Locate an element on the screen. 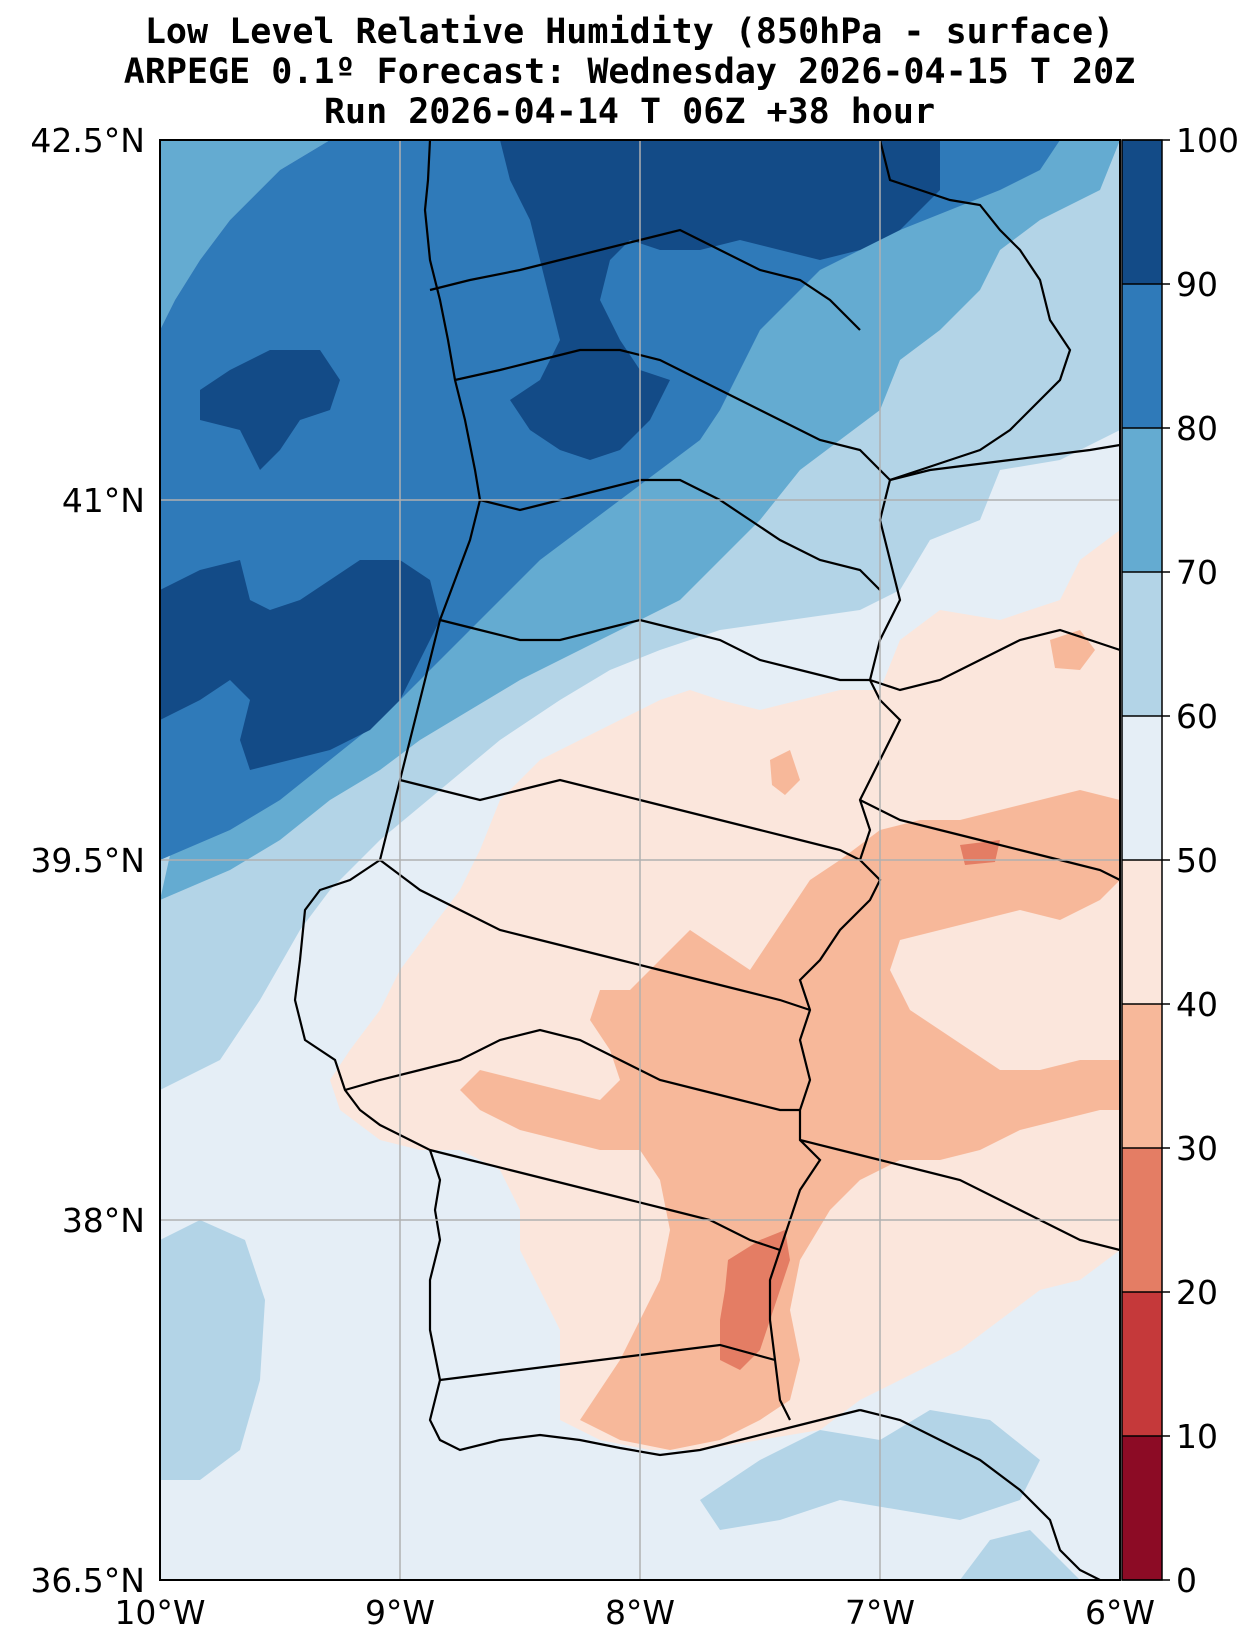 The width and height of the screenshot is (1259, 1646). longitude-axis: 10°W 9°W 8°W 7°W 6°W is located at coordinates (634, 1612).